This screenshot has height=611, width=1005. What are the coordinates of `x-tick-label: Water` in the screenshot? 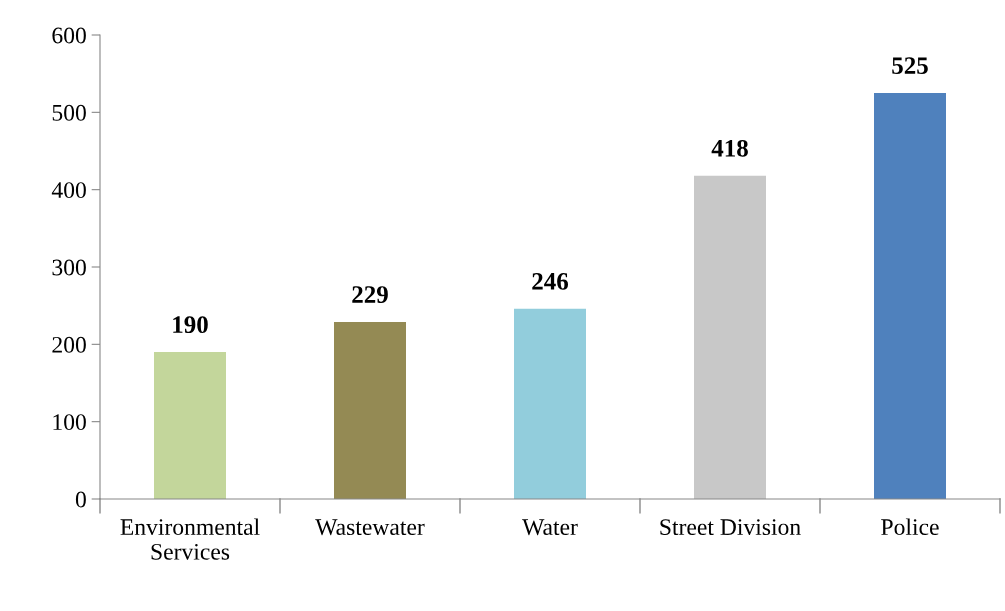 It's located at (550, 527).